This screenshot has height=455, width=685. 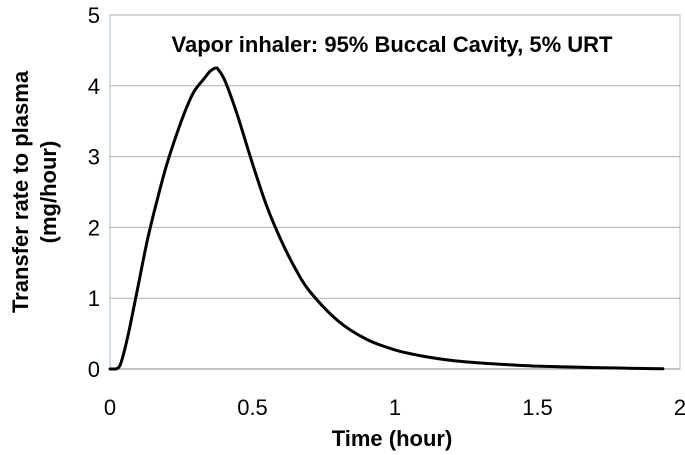 What do you see at coordinates (94, 157) in the screenshot?
I see `y-tick-label: 3` at bounding box center [94, 157].